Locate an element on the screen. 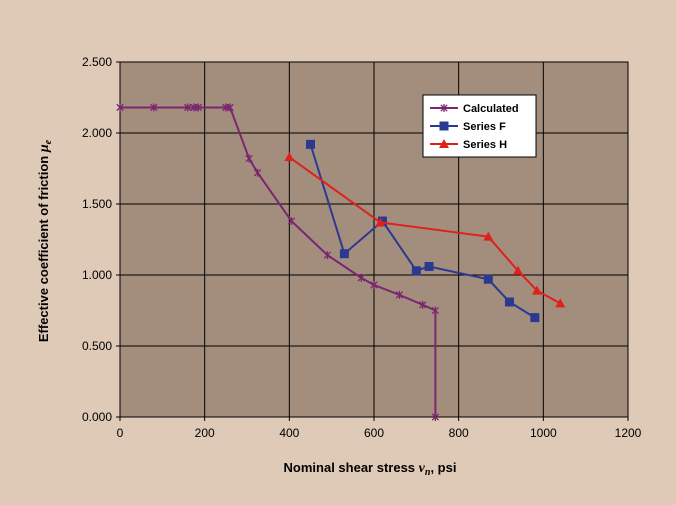 The width and height of the screenshot is (676, 505). x-axis-ticks: 0 200 400 600 800 1000 1200 is located at coordinates (379, 428).